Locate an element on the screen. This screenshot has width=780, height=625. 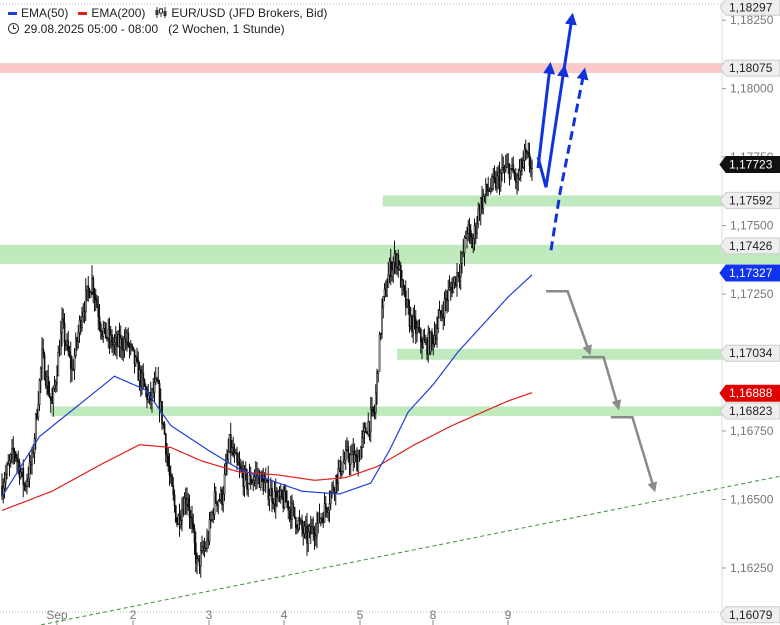
range-label: (2 Wochen, 1 Stunde) is located at coordinates (226, 29).